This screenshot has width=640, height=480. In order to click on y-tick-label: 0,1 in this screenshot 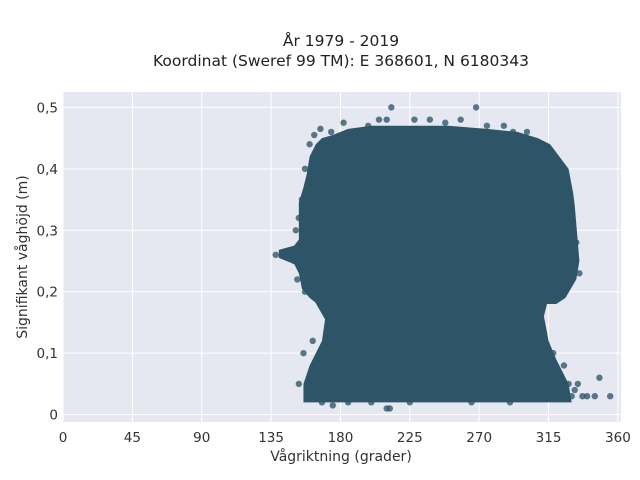, I will do `click(47, 354)`.